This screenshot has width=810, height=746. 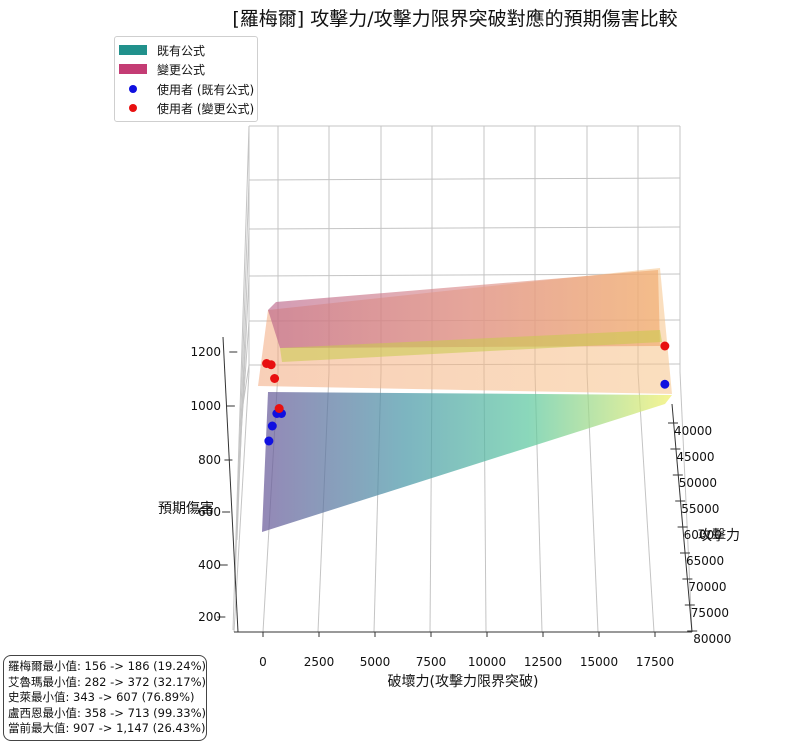 I want to click on legend-swatch-existing, so click(x=133, y=50).